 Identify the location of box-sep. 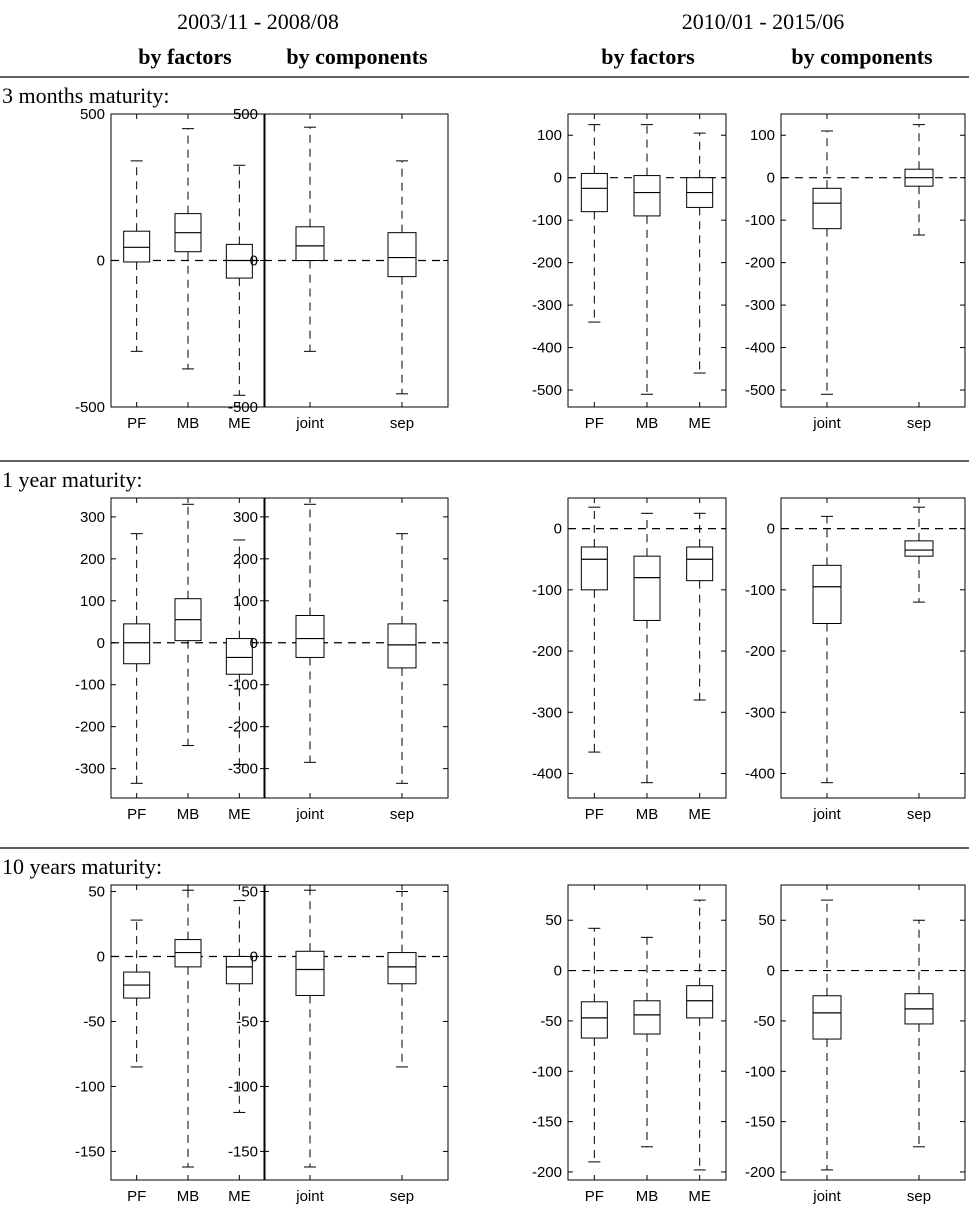
(402, 658).